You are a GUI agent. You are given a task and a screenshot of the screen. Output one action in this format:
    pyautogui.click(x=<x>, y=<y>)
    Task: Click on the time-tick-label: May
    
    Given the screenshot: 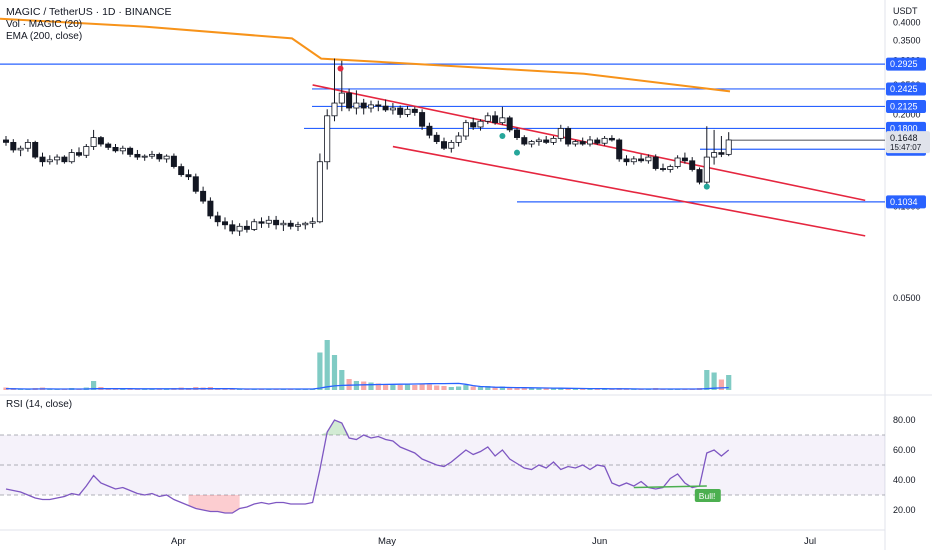 What is the action you would take?
    pyautogui.click(x=387, y=541)
    